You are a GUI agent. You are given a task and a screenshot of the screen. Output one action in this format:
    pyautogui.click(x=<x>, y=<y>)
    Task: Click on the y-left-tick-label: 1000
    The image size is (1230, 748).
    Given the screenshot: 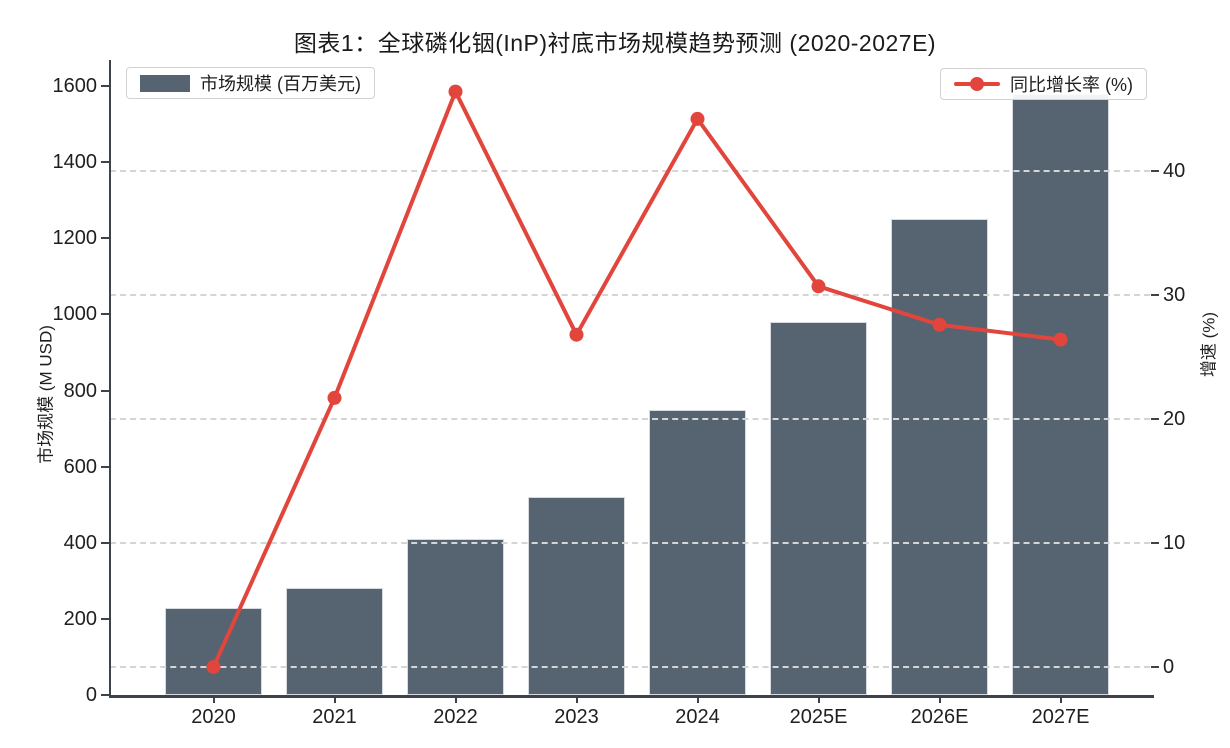 What is the action you would take?
    pyautogui.click(x=75, y=314)
    